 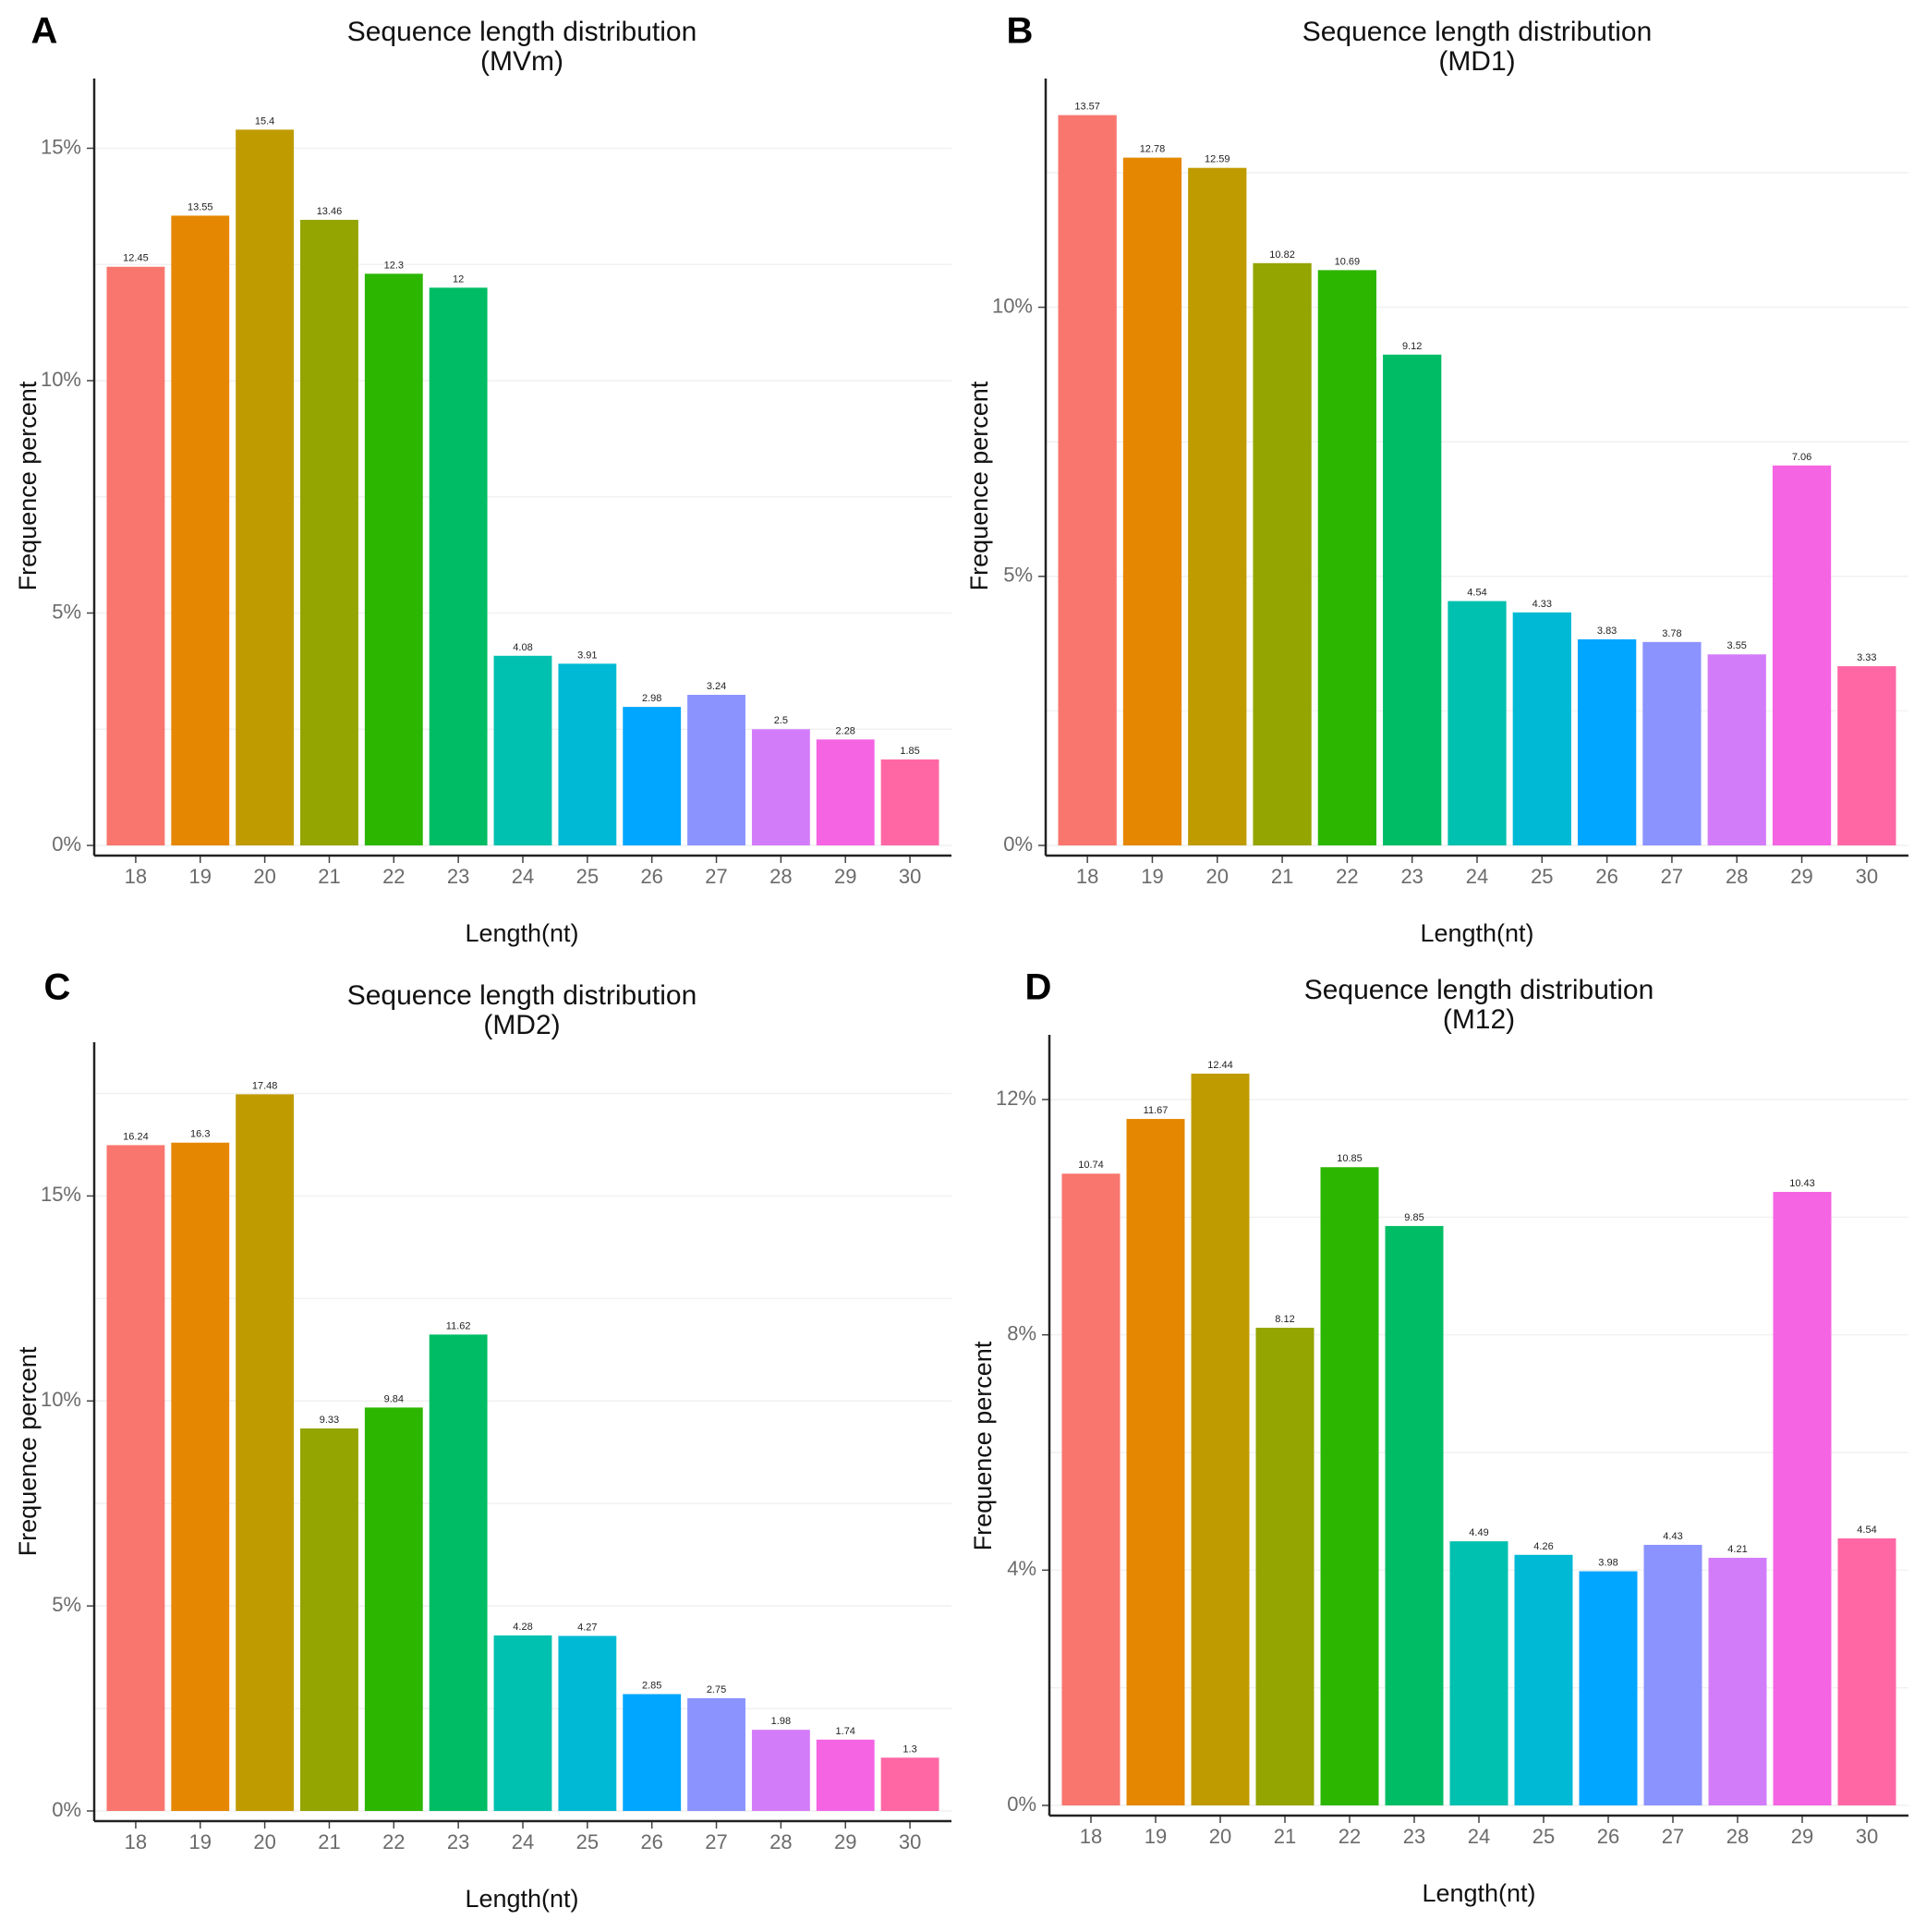 What do you see at coordinates (136, 876) in the screenshot?
I see `x-tick-label: 18` at bounding box center [136, 876].